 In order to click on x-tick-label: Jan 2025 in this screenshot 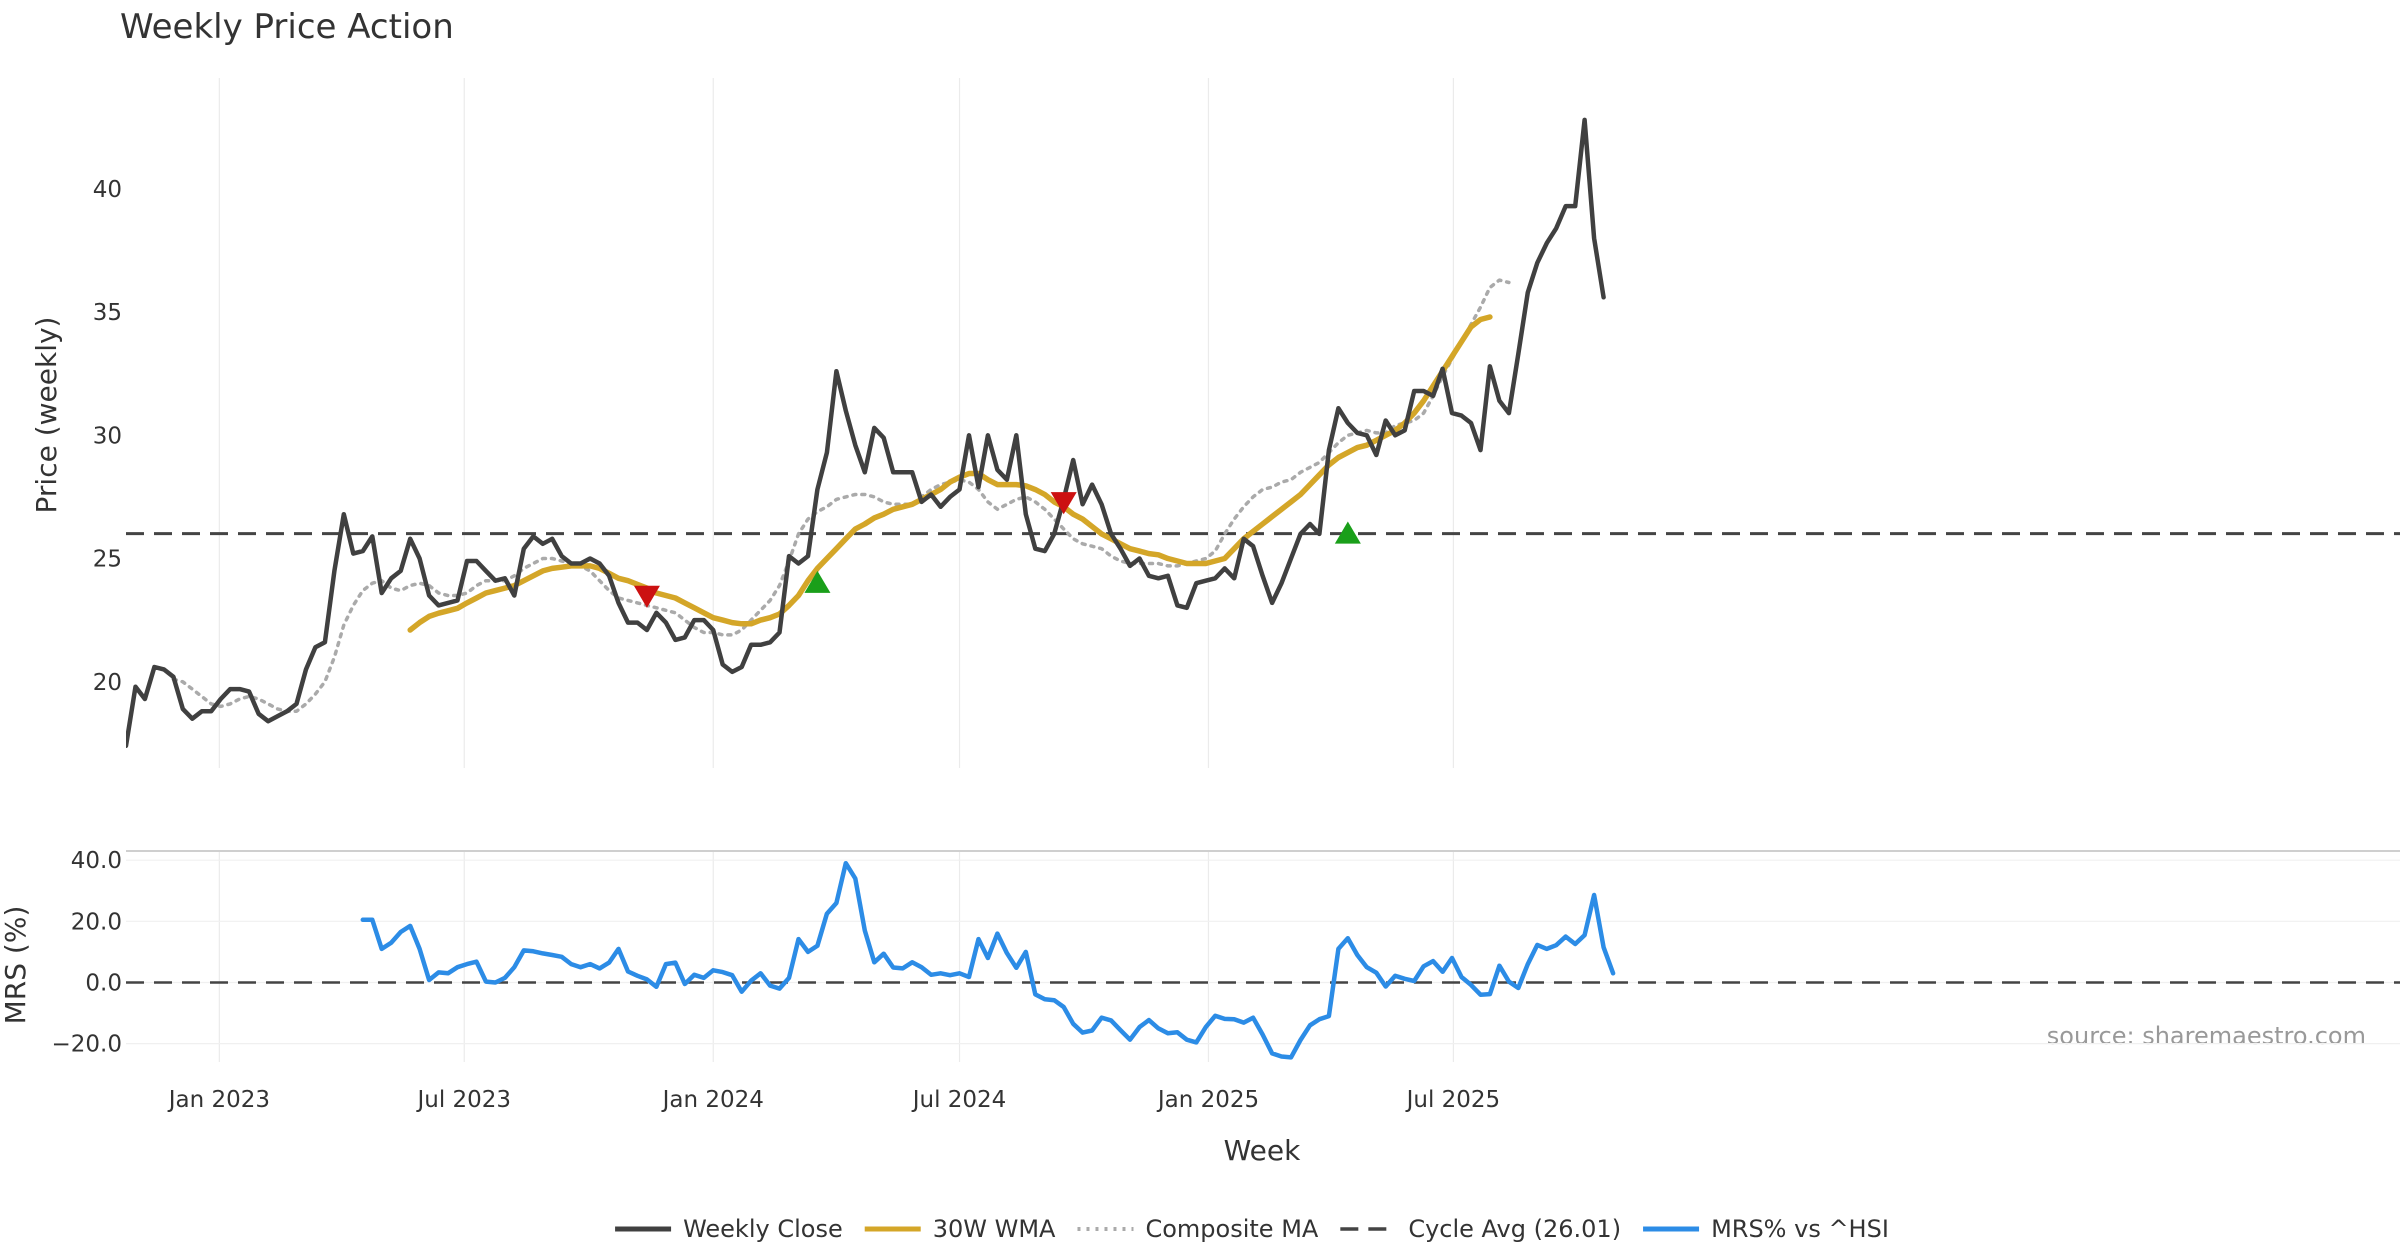, I will do `click(1207, 1100)`.